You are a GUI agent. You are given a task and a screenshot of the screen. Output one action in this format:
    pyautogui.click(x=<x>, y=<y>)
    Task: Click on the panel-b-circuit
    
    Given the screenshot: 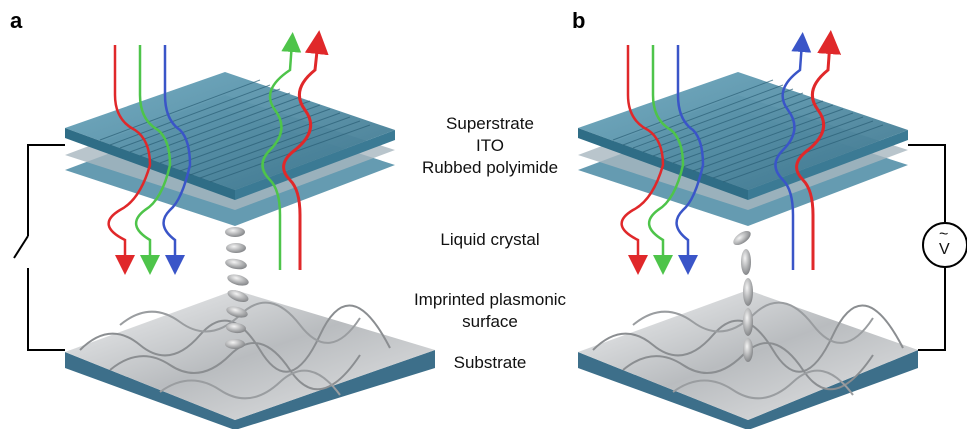 What is the action you would take?
    pyautogui.click(x=937, y=247)
    